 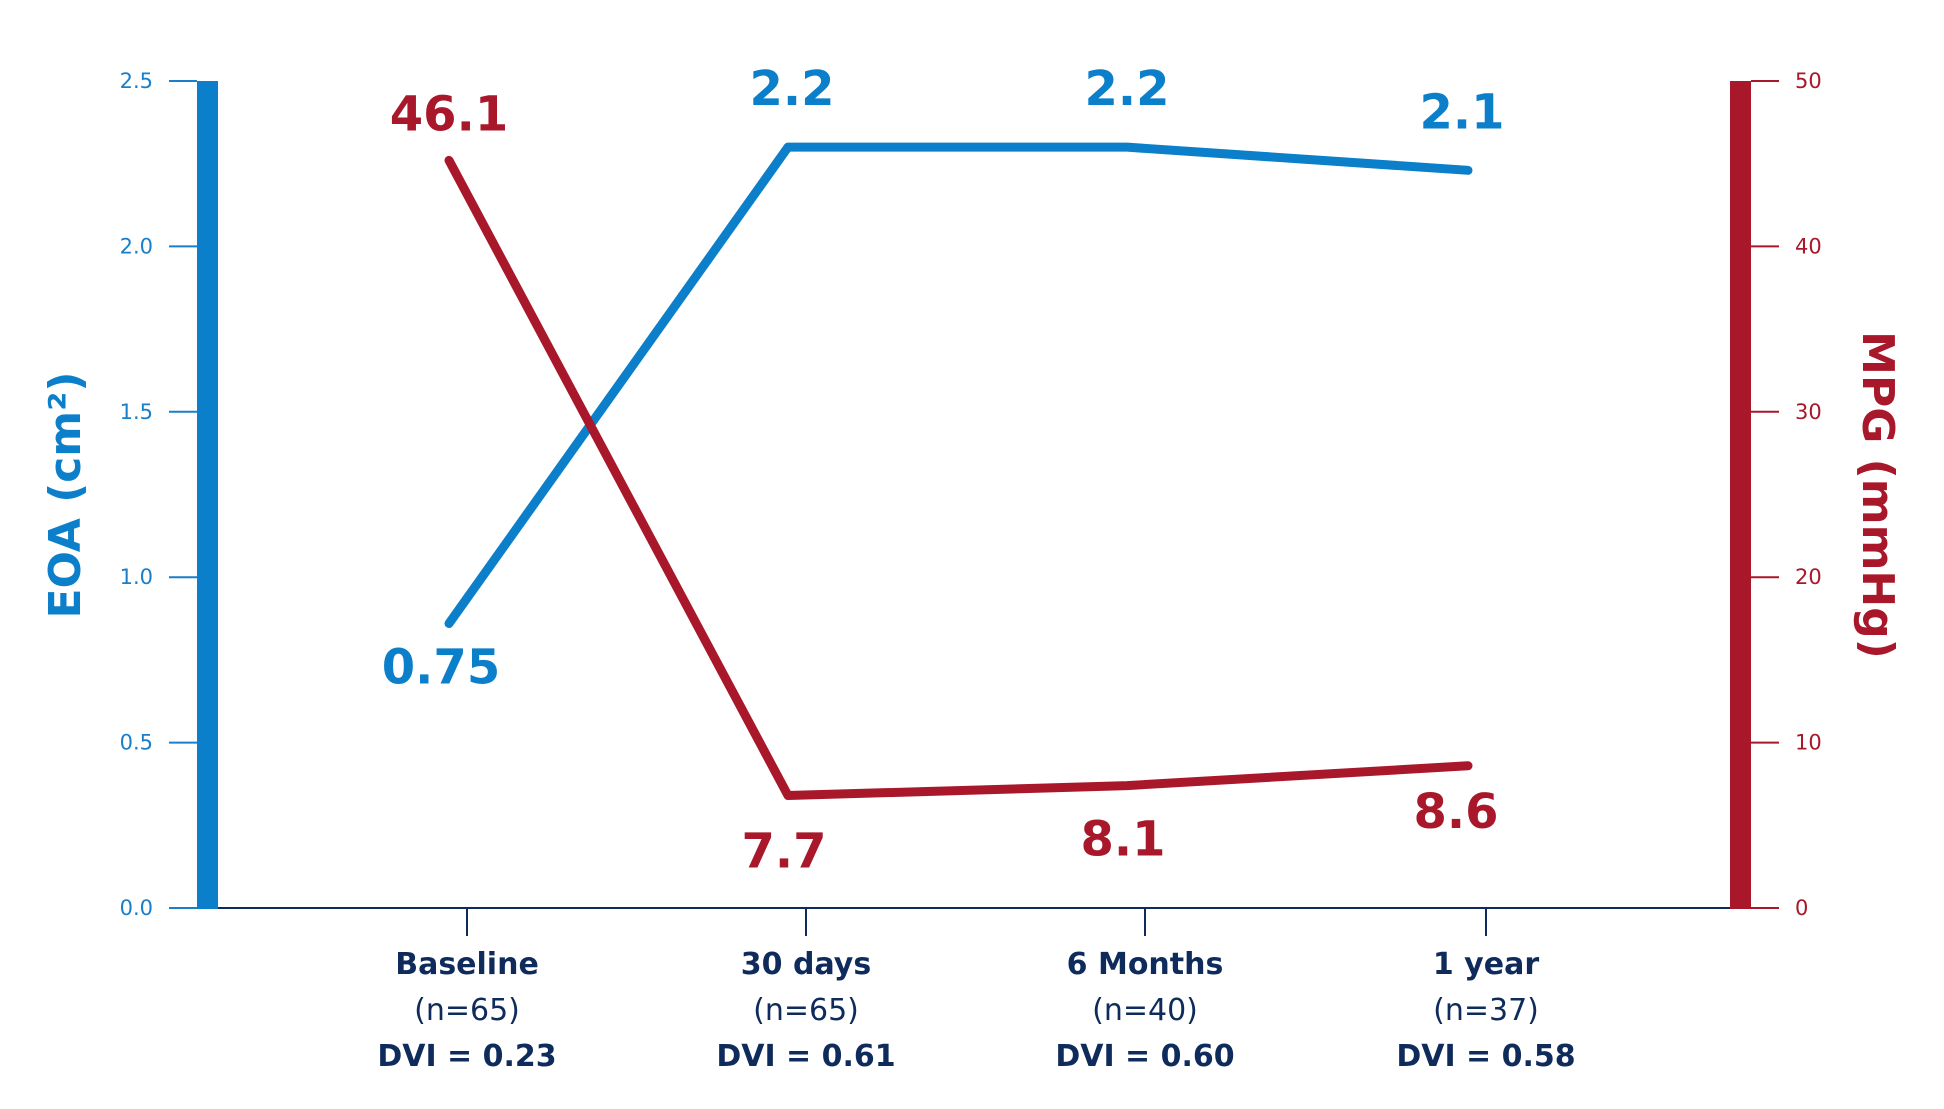 What do you see at coordinates (1801, 908) in the screenshot?
I see `right-tick-label: 0` at bounding box center [1801, 908].